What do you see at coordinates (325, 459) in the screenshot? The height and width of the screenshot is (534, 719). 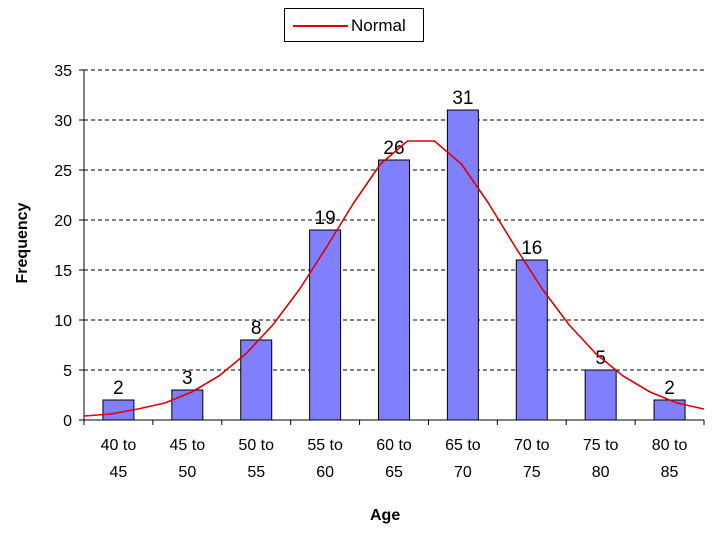 I see `x-tick-label: 55 to 60` at bounding box center [325, 459].